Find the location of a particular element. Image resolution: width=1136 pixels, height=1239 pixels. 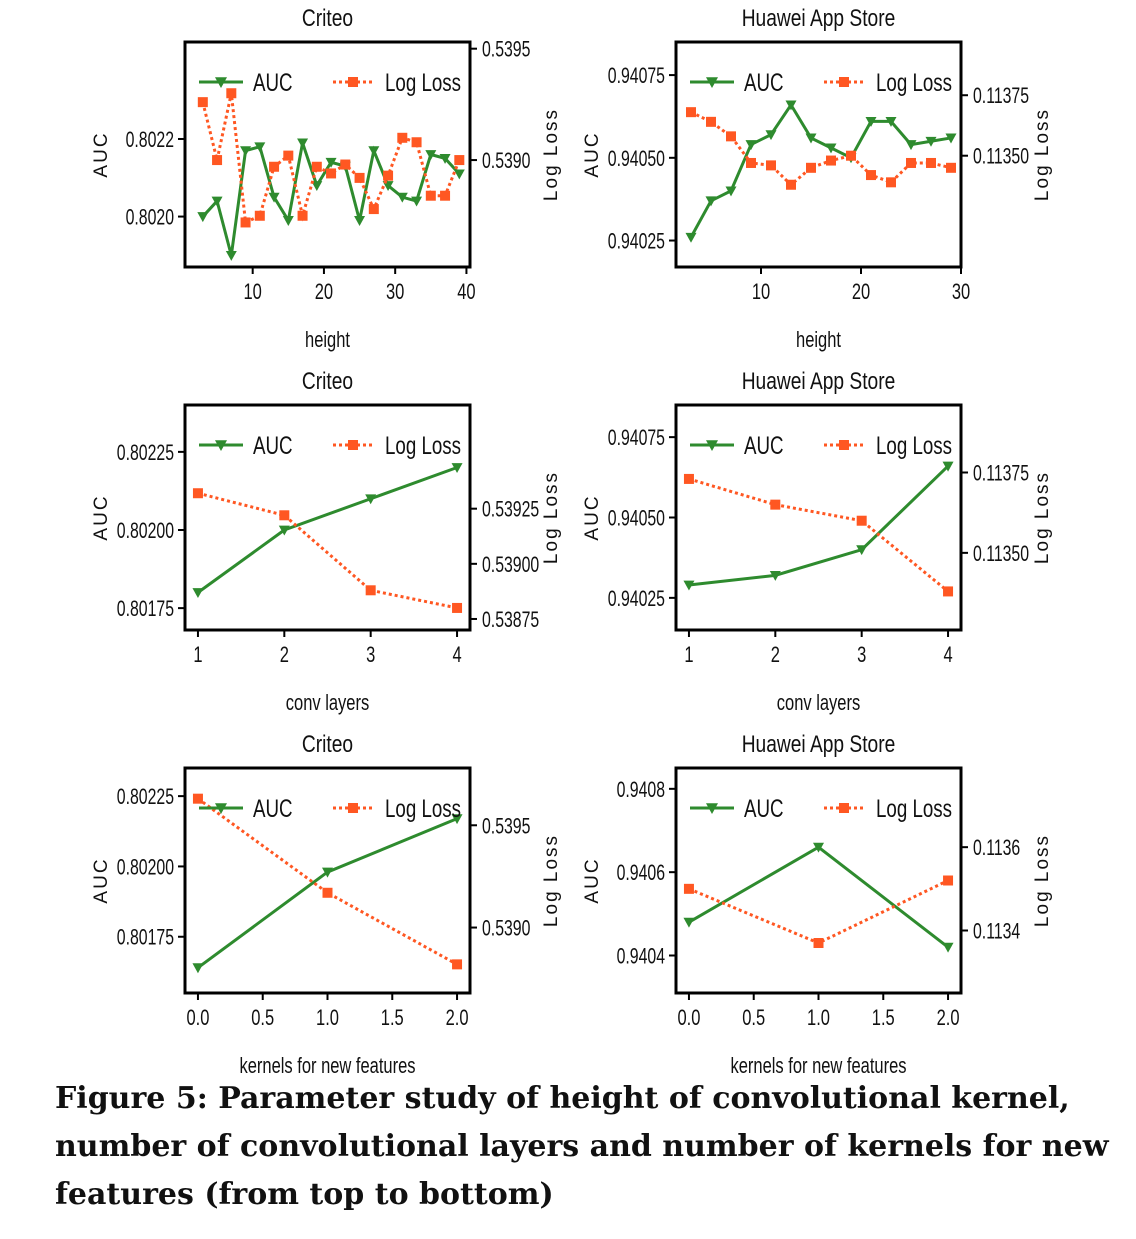

y-tick-label: 0.80200 is located at coordinates (145, 868).